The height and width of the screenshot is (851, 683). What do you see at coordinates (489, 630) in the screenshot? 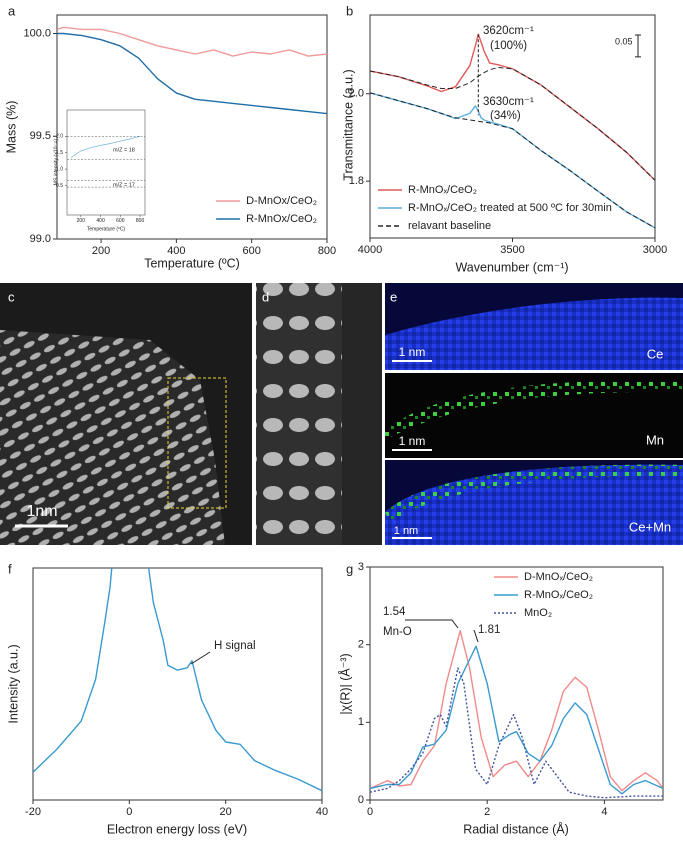
I see `annotation: 1.81` at bounding box center [489, 630].